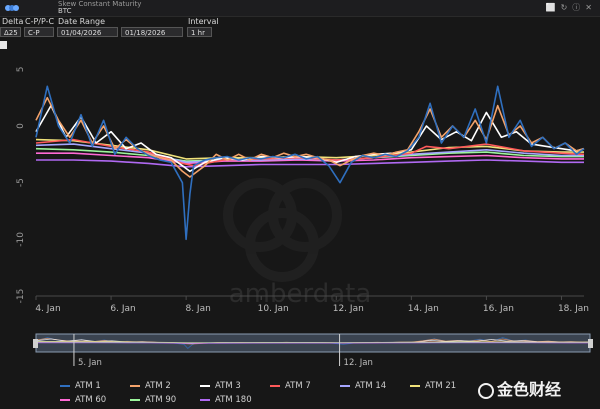 This screenshot has height=409, width=600. Describe the element at coordinates (91, 400) in the screenshot. I see `legend-label: ATM 60` at that location.